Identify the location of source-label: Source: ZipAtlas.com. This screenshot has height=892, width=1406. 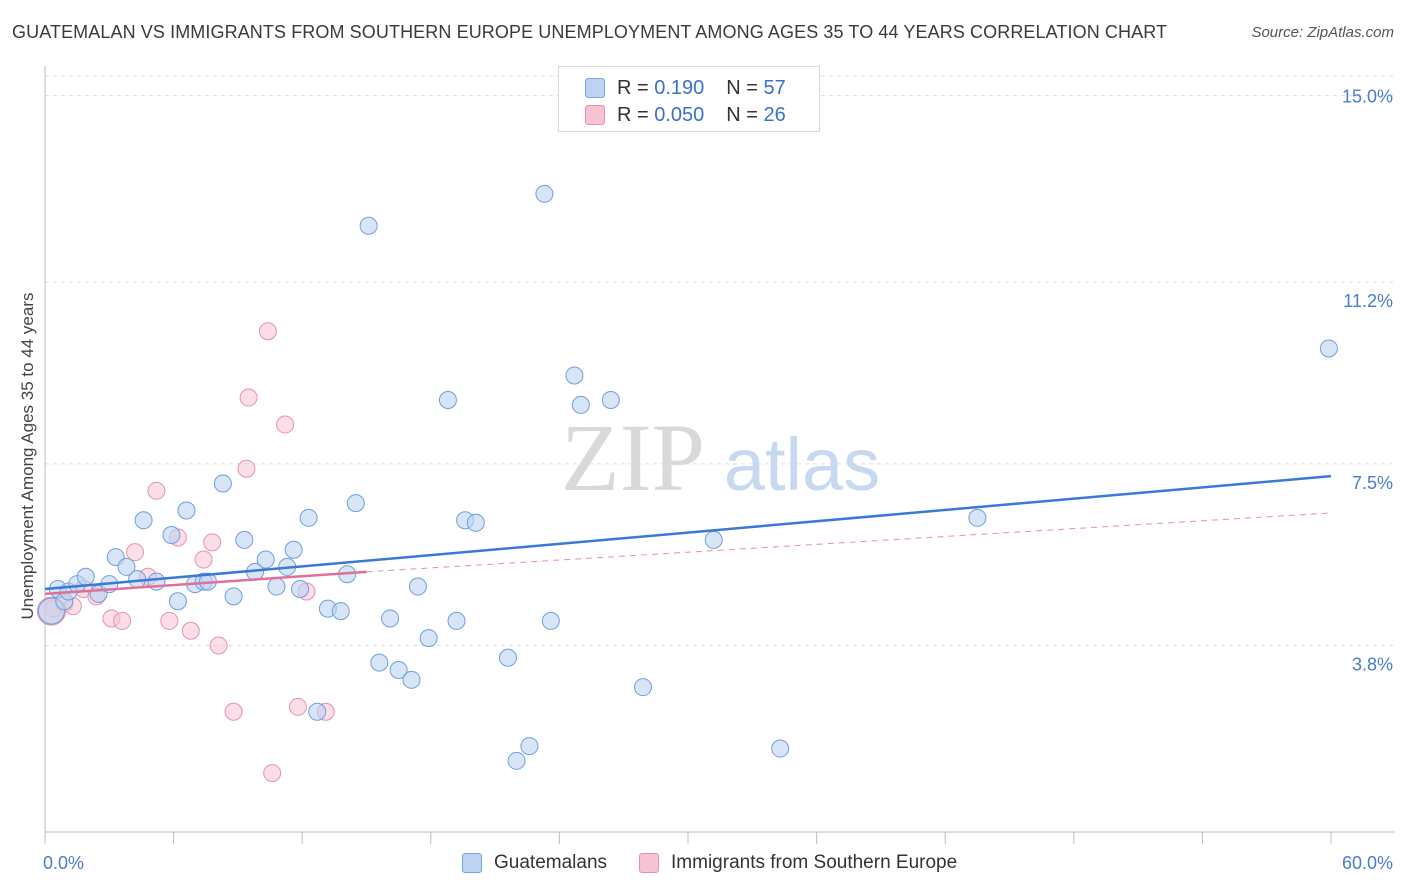
(1322, 32).